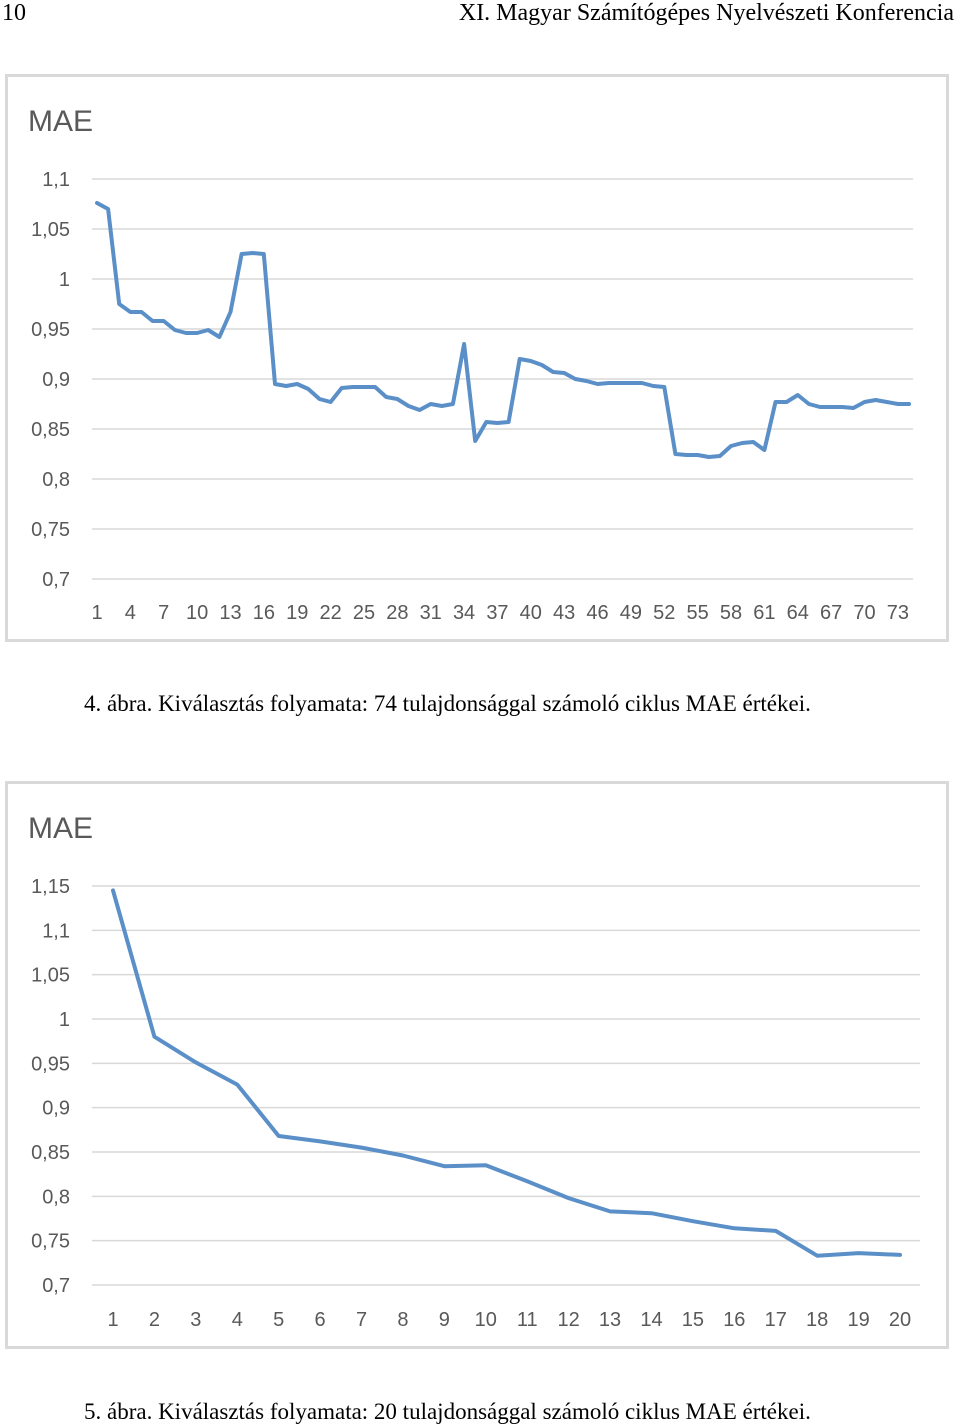  I want to click on x-tick-label: 19, so click(858, 1320).